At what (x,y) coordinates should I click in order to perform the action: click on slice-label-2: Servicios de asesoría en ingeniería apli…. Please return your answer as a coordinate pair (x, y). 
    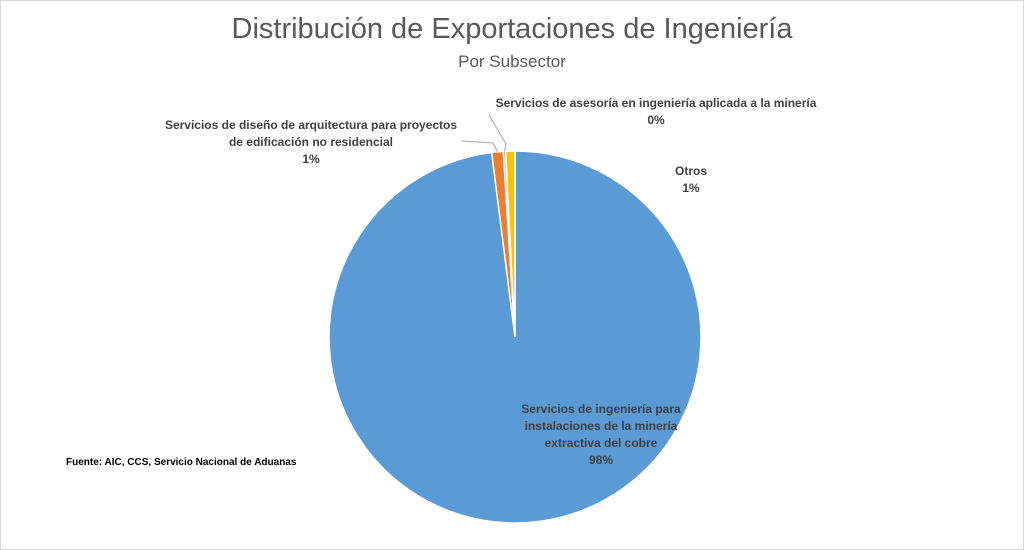
    Looking at the image, I should click on (656, 111).